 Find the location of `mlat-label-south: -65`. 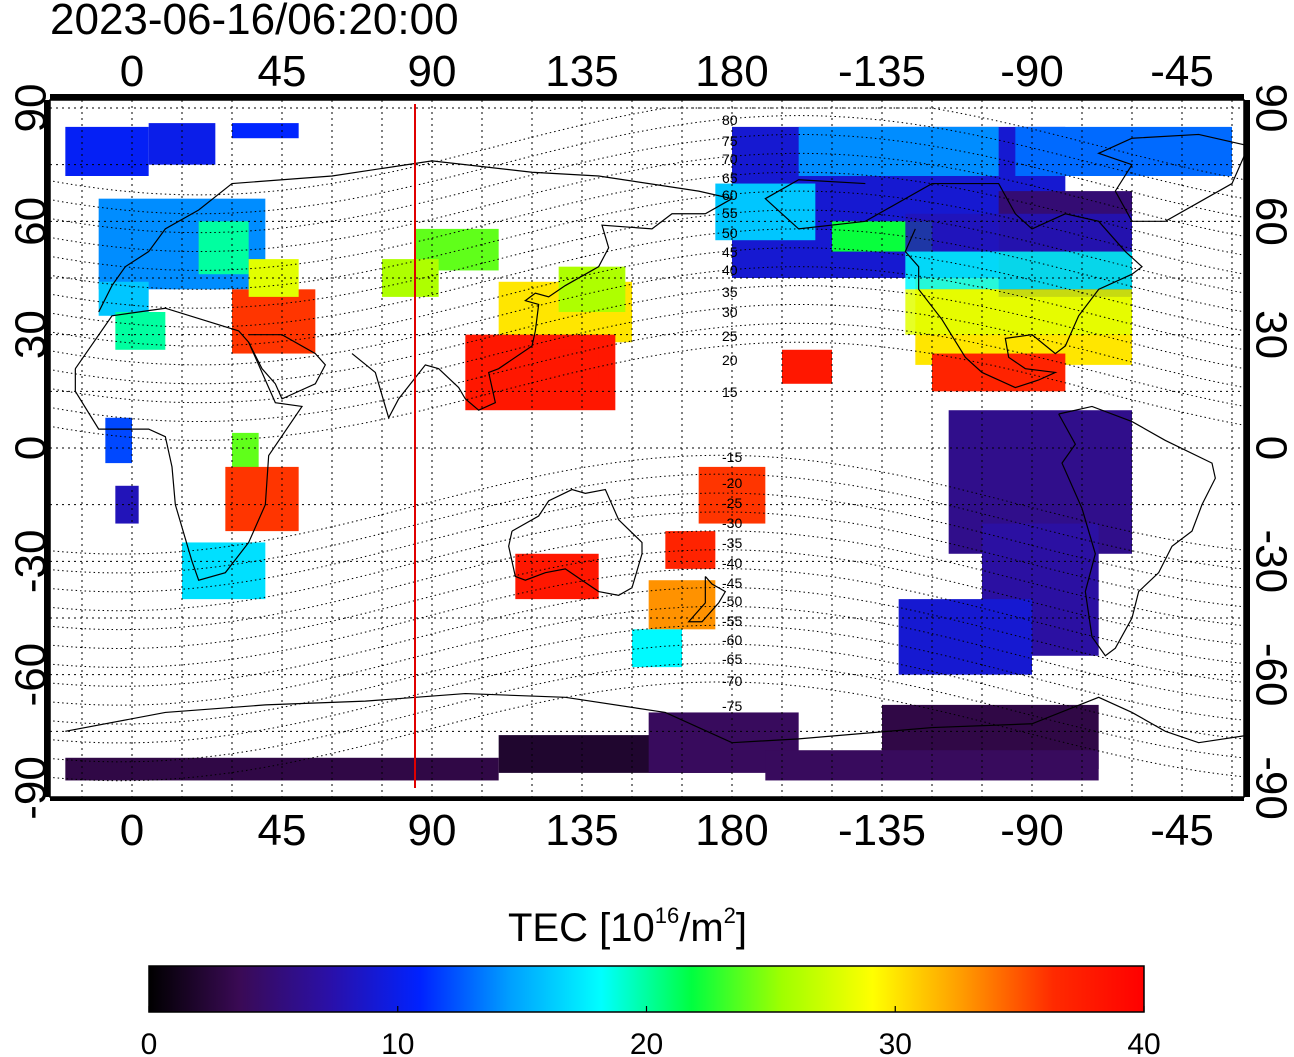

mlat-label-south: -65 is located at coordinates (732, 659).